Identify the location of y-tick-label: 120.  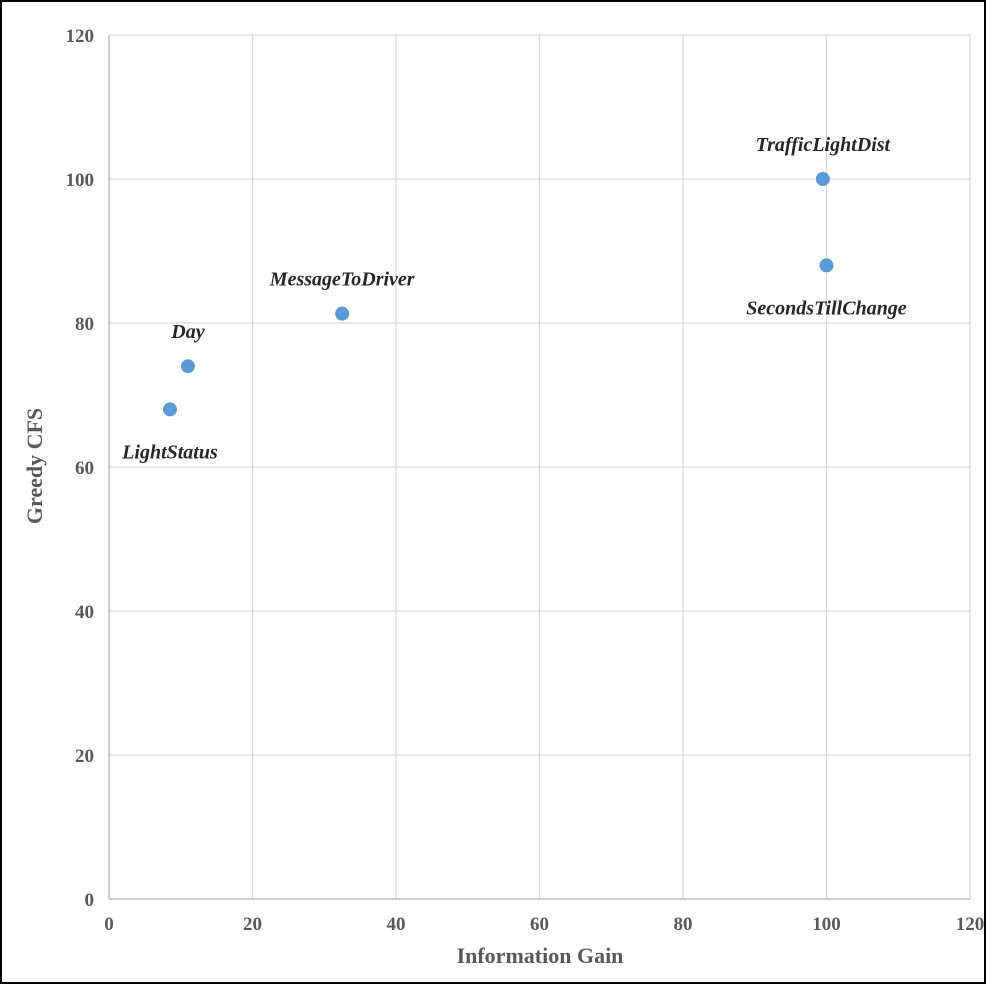
(80, 36).